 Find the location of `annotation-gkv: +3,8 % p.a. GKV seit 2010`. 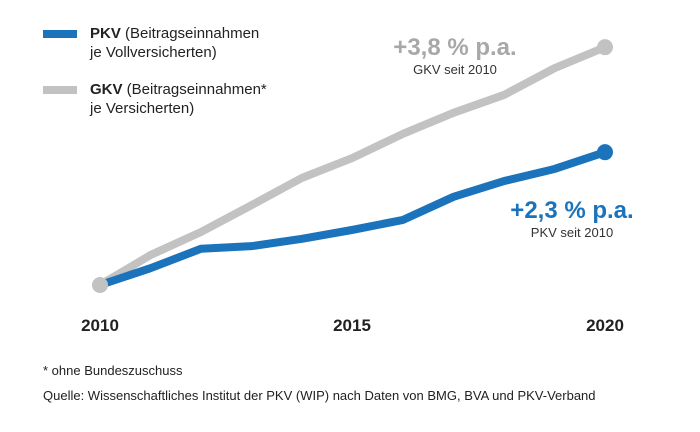

annotation-gkv: +3,8 % p.a. GKV seit 2010 is located at coordinates (455, 55).